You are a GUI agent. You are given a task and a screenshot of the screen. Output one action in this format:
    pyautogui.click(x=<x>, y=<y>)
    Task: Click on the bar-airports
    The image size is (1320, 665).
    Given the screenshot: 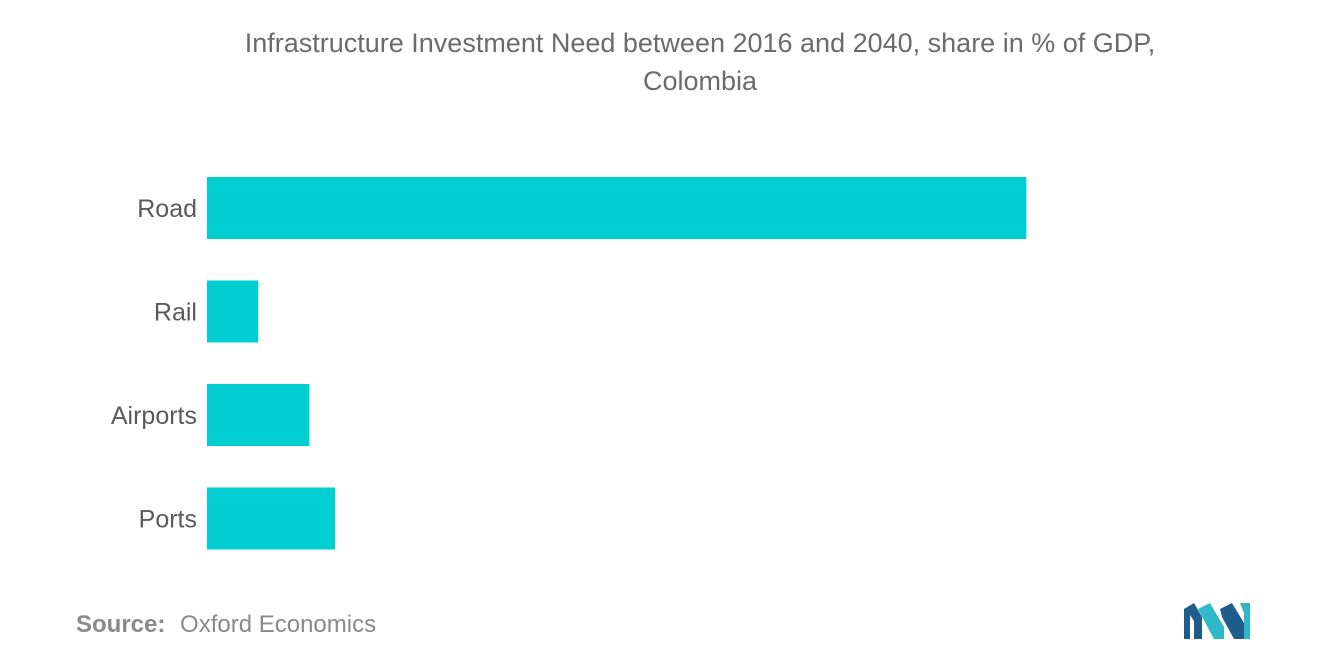 What is the action you would take?
    pyautogui.click(x=258, y=415)
    